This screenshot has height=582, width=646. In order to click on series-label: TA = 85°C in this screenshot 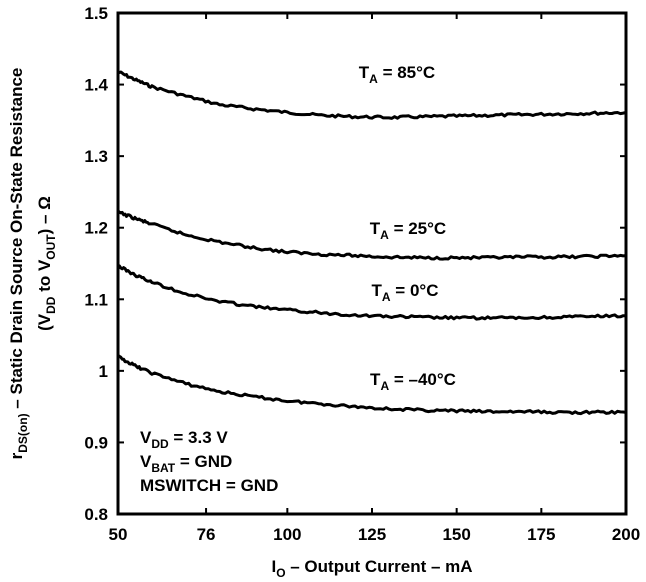, I will do `click(397, 74)`.